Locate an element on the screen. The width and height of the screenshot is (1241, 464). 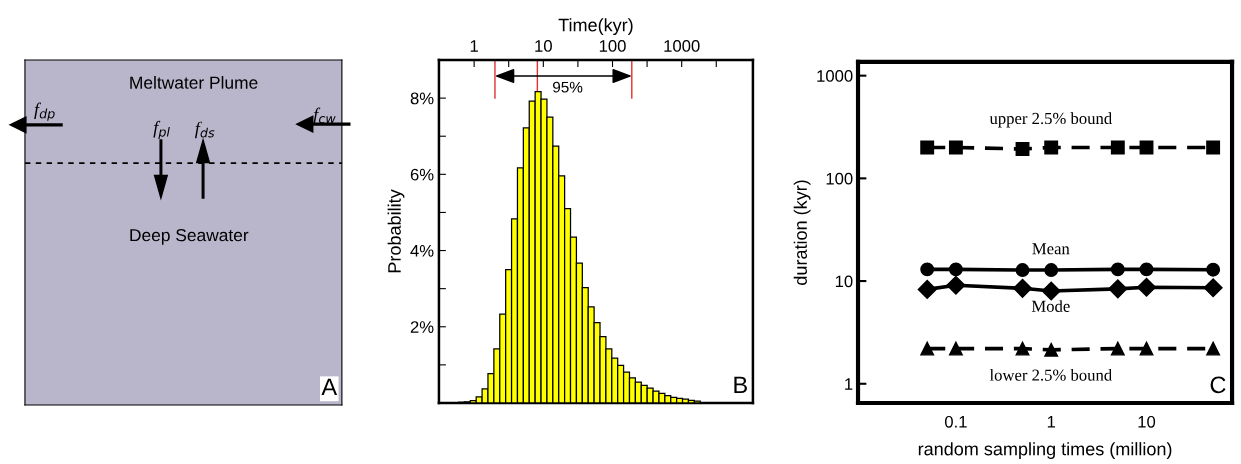
series-label: upper 2.5% bound is located at coordinates (1050, 120).